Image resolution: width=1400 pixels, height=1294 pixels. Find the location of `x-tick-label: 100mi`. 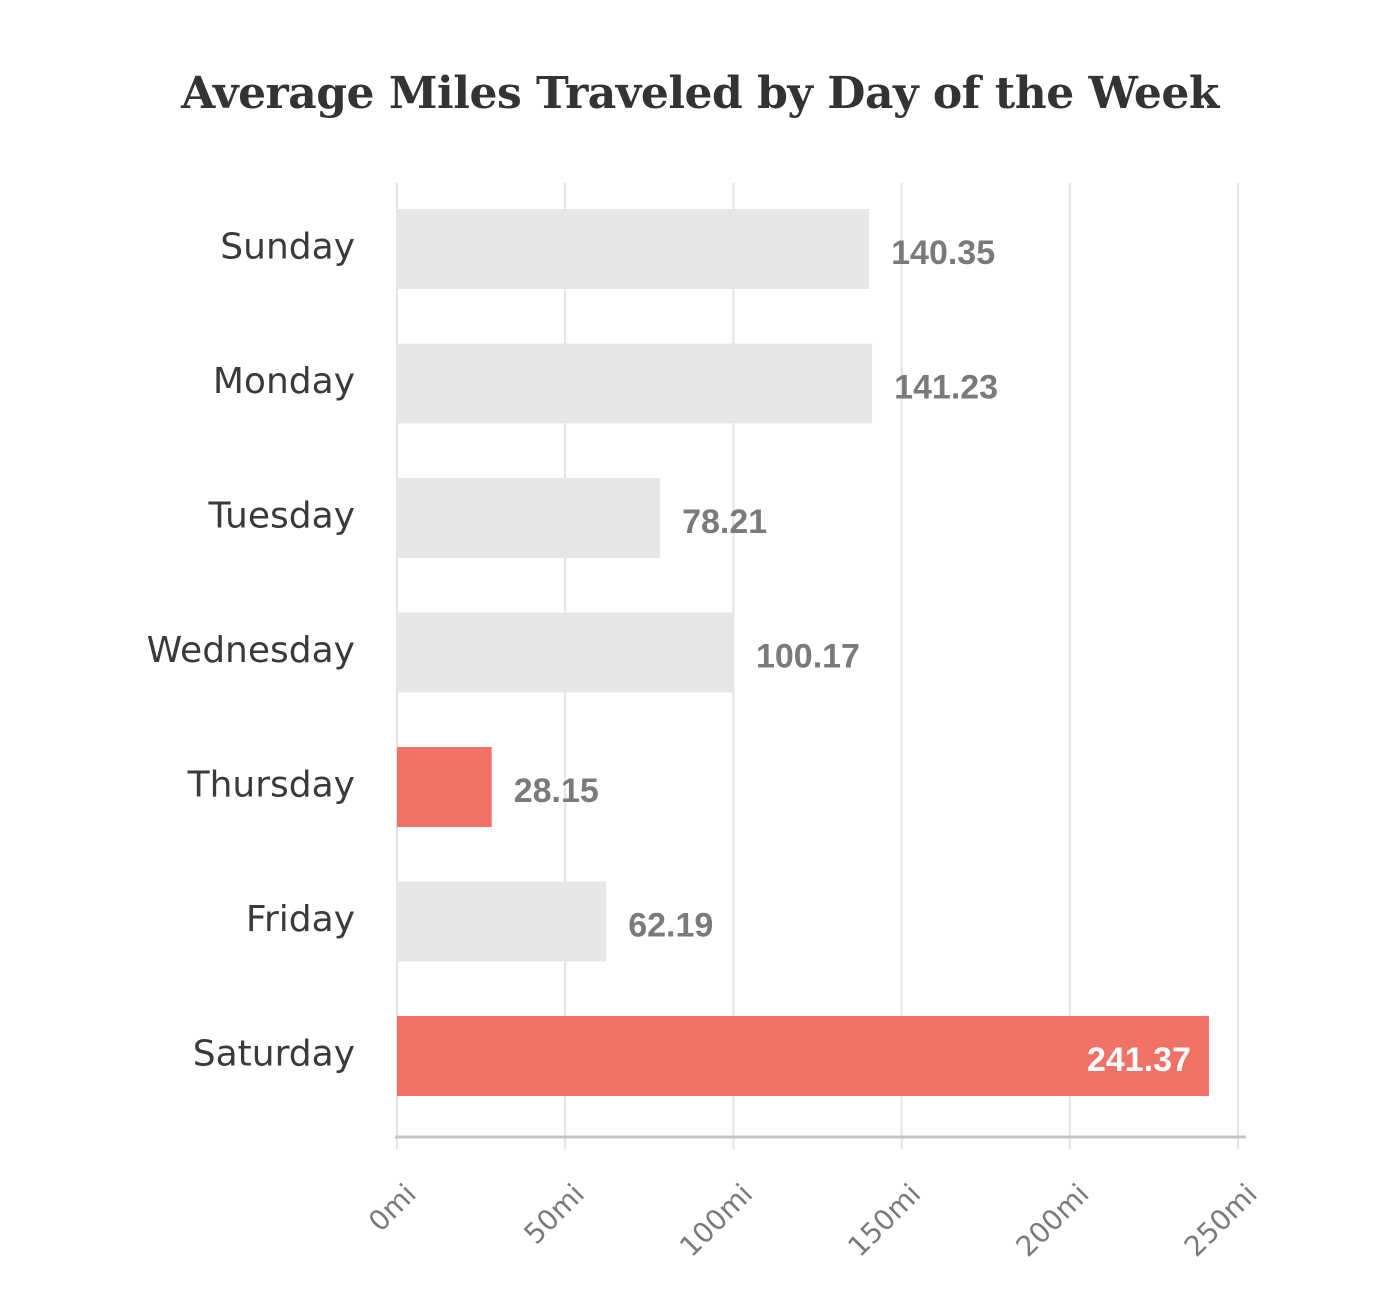

x-tick-label: 100mi is located at coordinates (716, 1220).